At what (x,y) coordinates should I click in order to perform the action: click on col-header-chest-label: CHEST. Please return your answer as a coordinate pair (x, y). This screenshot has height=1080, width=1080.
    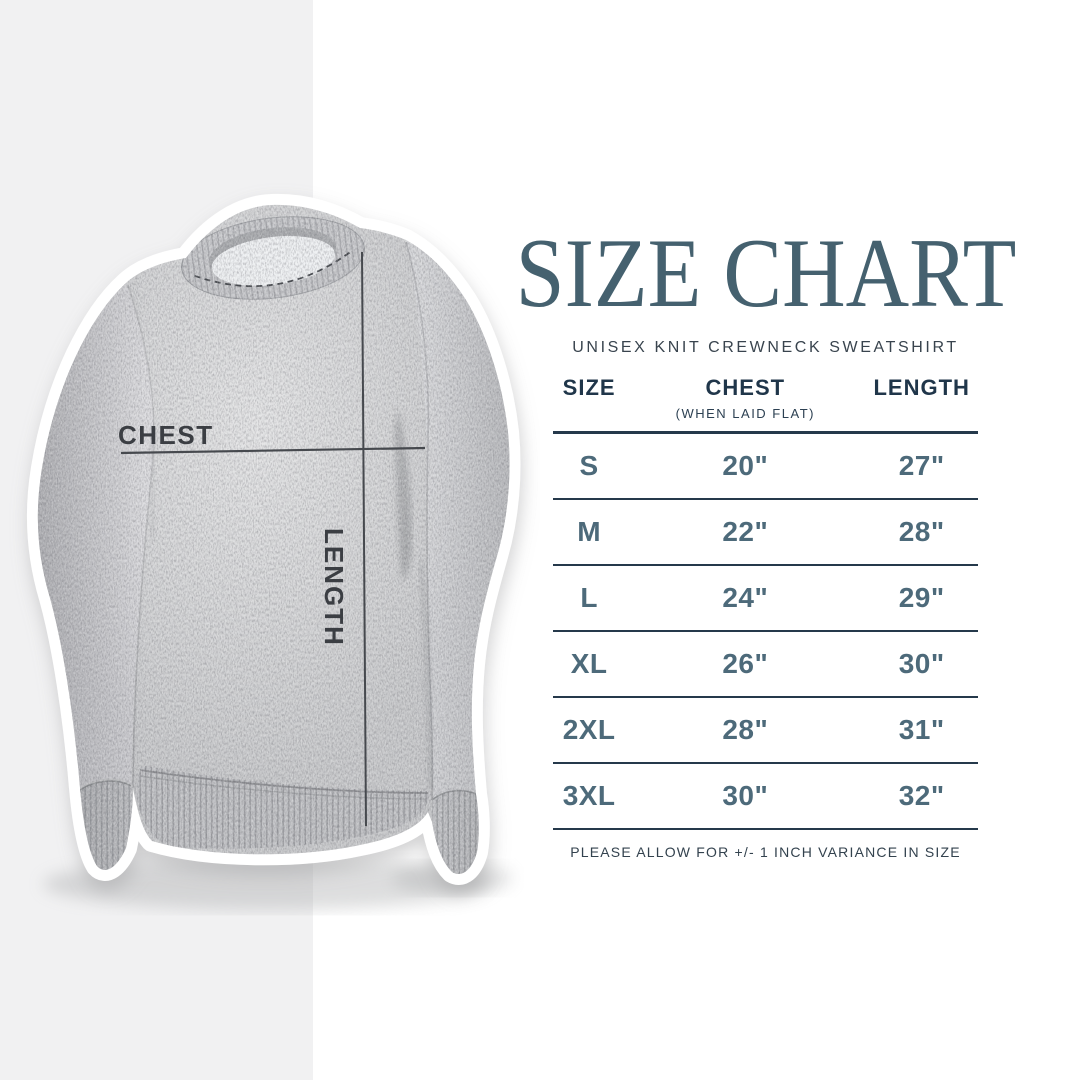
    Looking at the image, I should click on (745, 388).